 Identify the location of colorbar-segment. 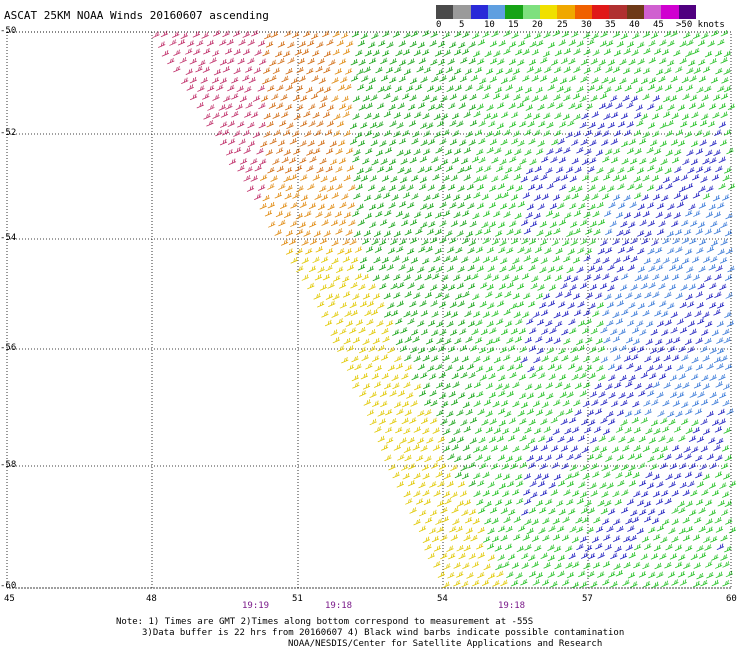
(479, 12).